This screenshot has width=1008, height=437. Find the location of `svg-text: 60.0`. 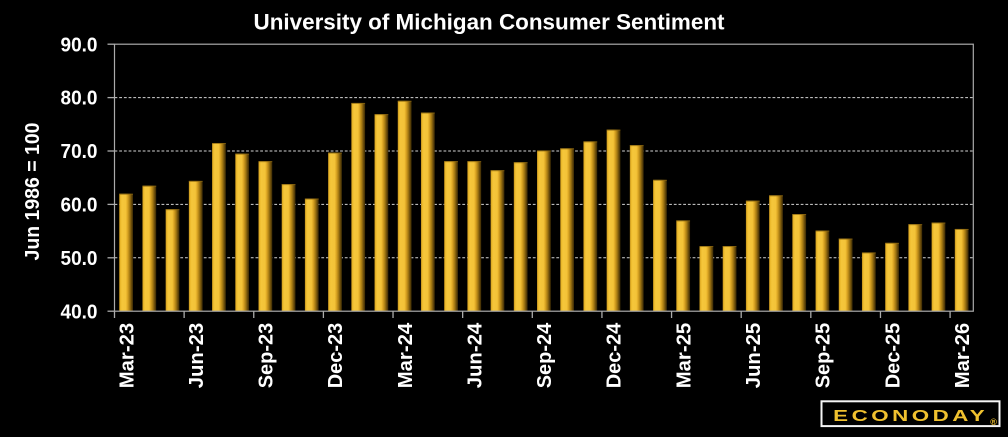

svg-text: 60.0 is located at coordinates (79, 206).